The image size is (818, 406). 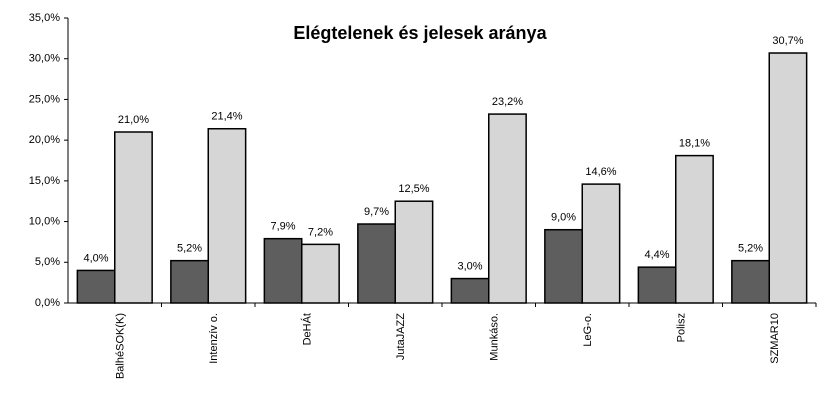 I want to click on data-label: 12,5%, so click(x=413, y=189).